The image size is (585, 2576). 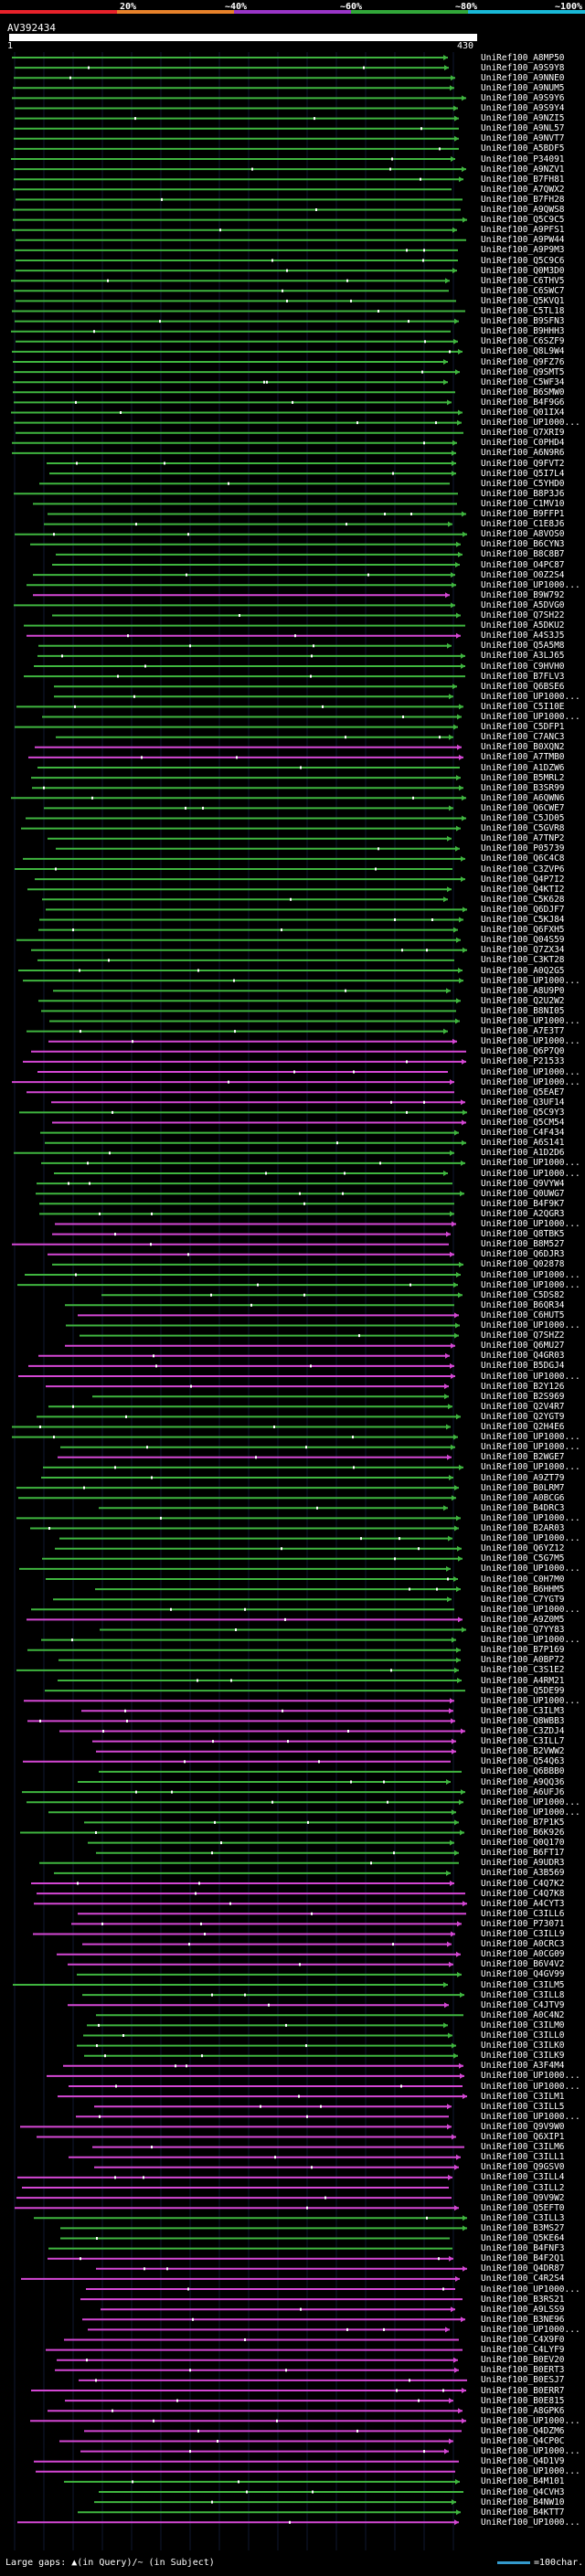 What do you see at coordinates (523, 128) in the screenshot?
I see `hit-label: UniRef100_A9NL57` at bounding box center [523, 128].